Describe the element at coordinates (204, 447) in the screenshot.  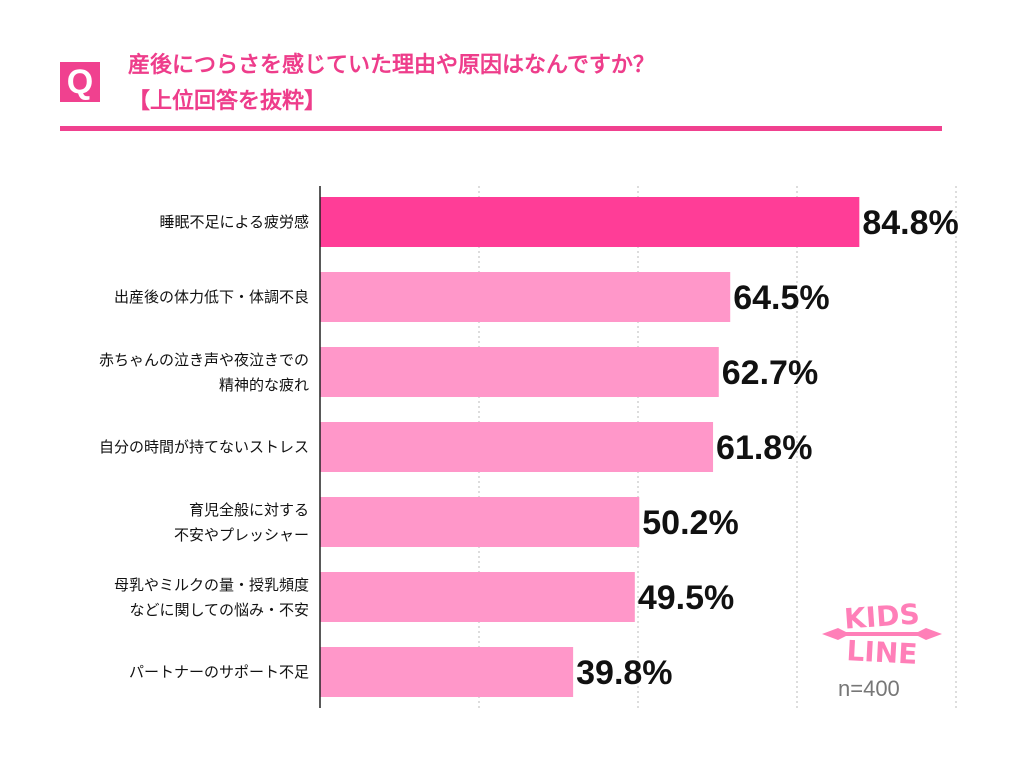
I see `category-label-4: 自分の時間が持てないストレス` at that location.